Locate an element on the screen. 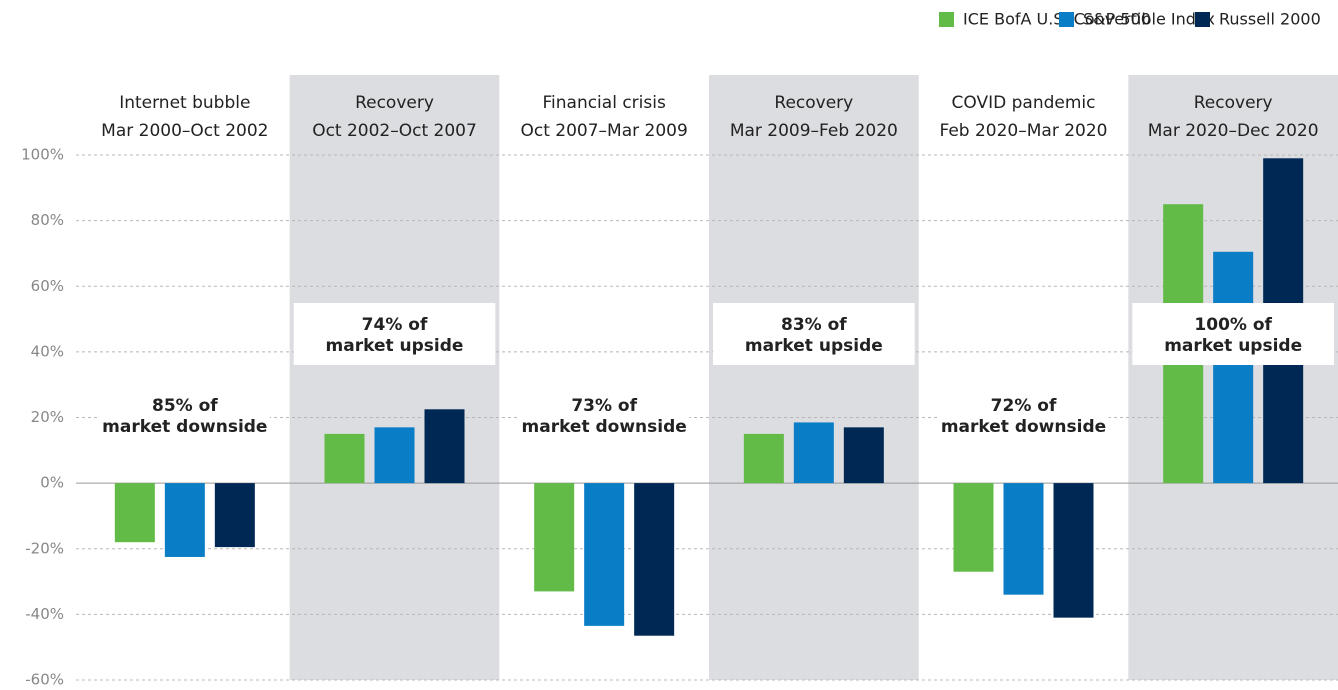 This screenshot has width=1338, height=690. category-label: COVID pandemic is located at coordinates (1024, 103).